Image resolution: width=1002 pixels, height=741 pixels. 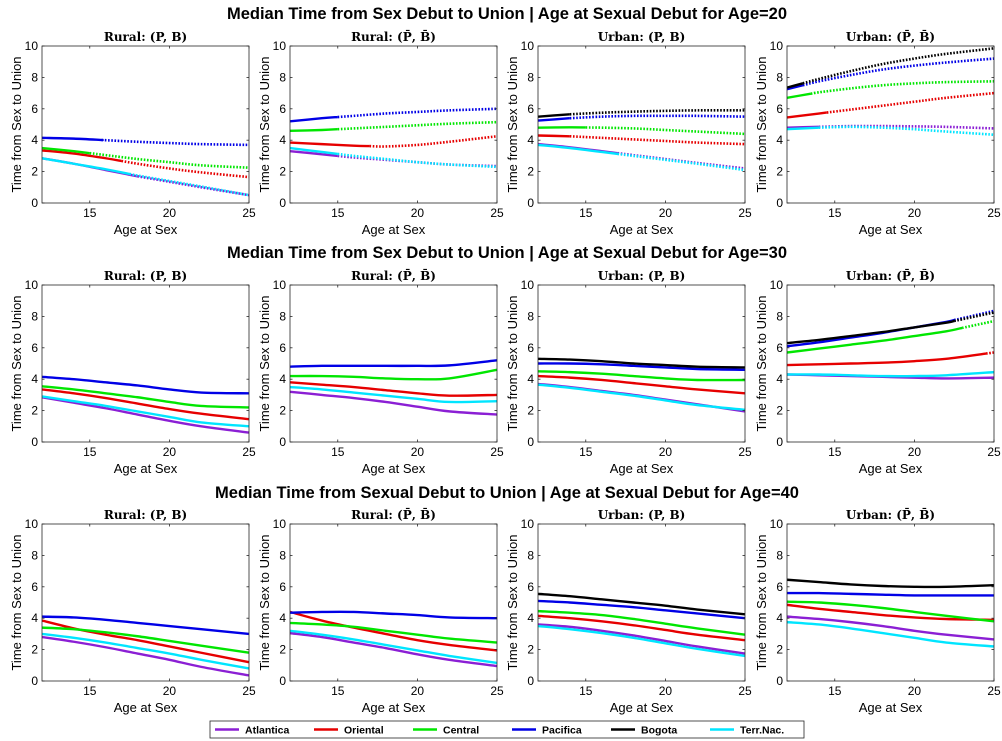 I want to click on legend-item-pacifica: Pacifica, so click(x=547, y=731).